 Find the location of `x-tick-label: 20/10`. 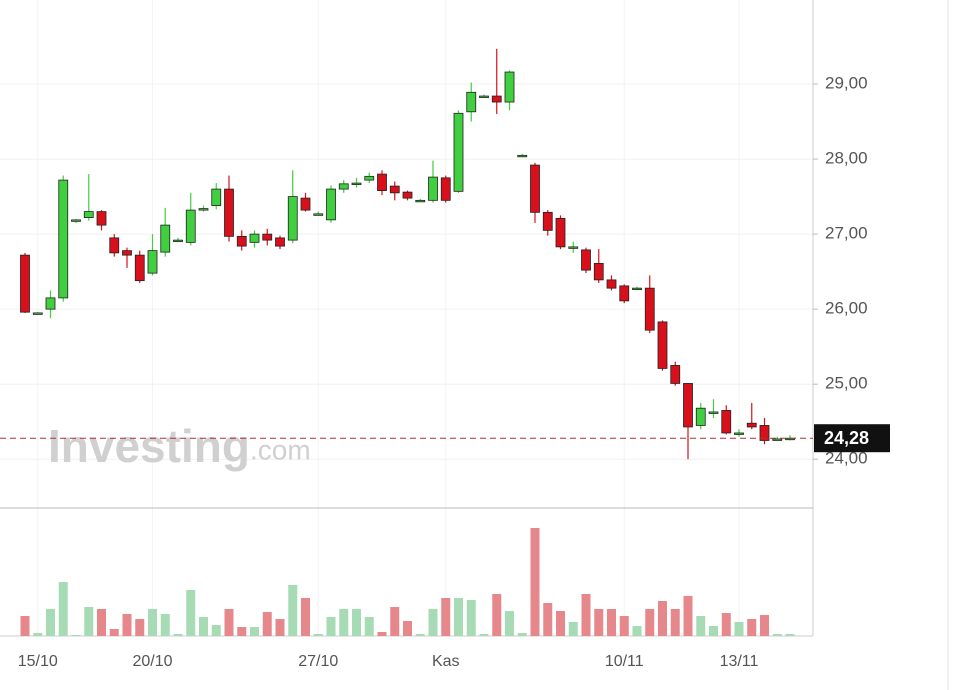

x-tick-label: 20/10 is located at coordinates (152, 661).